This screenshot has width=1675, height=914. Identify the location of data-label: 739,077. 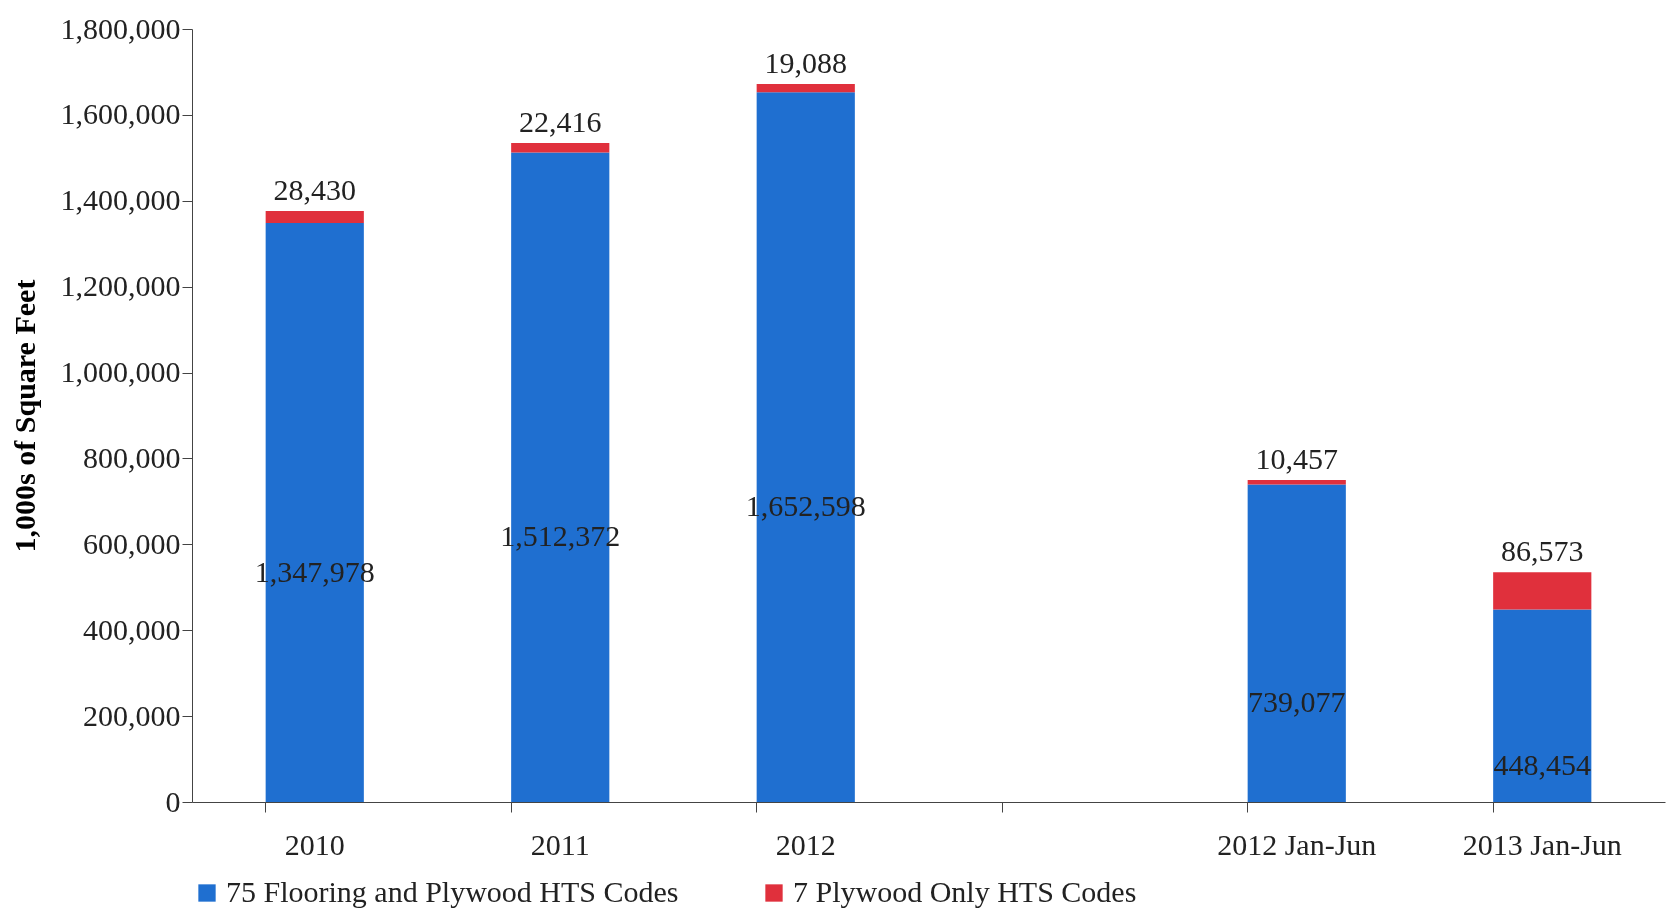
(1297, 702).